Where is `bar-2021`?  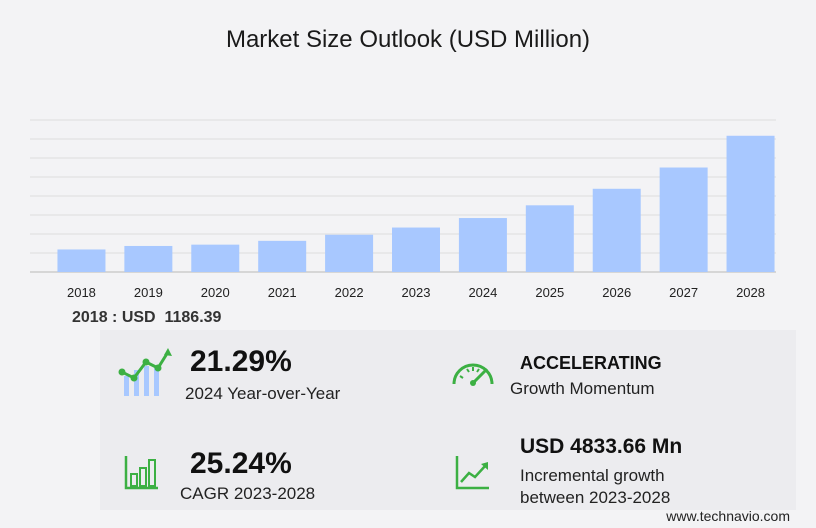
bar-2021 is located at coordinates (282, 256).